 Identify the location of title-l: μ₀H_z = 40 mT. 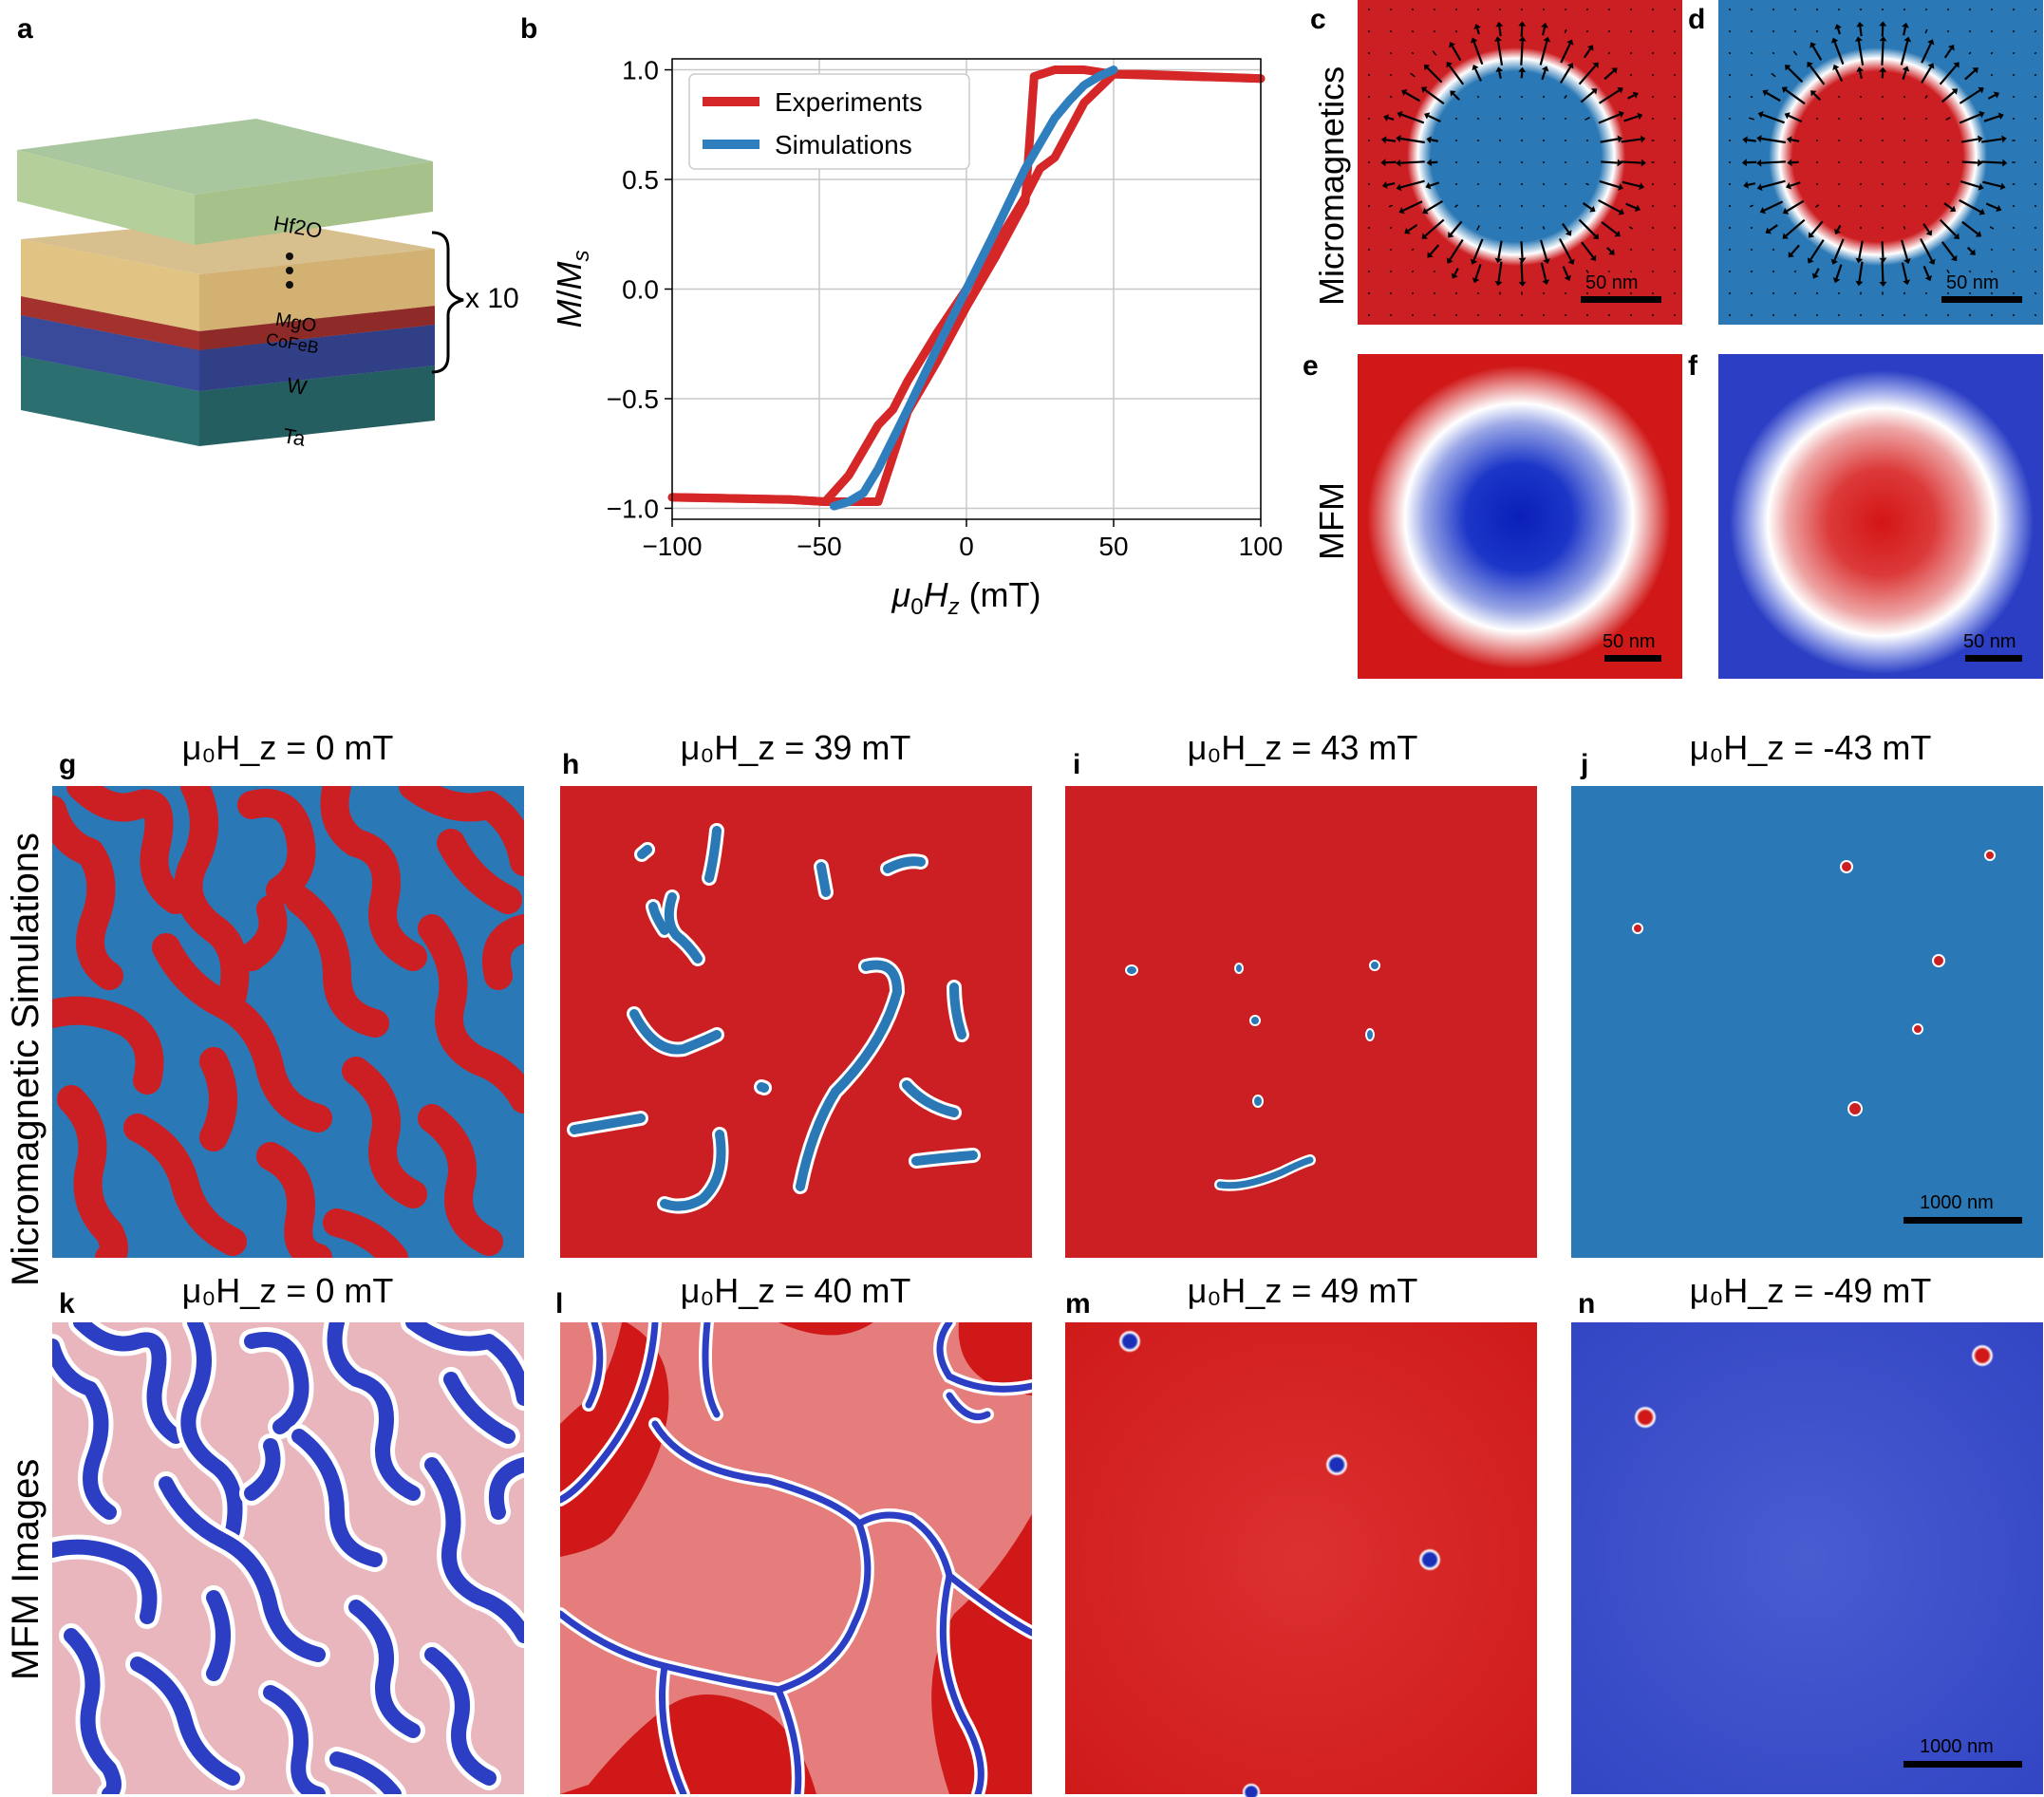
(796, 1290).